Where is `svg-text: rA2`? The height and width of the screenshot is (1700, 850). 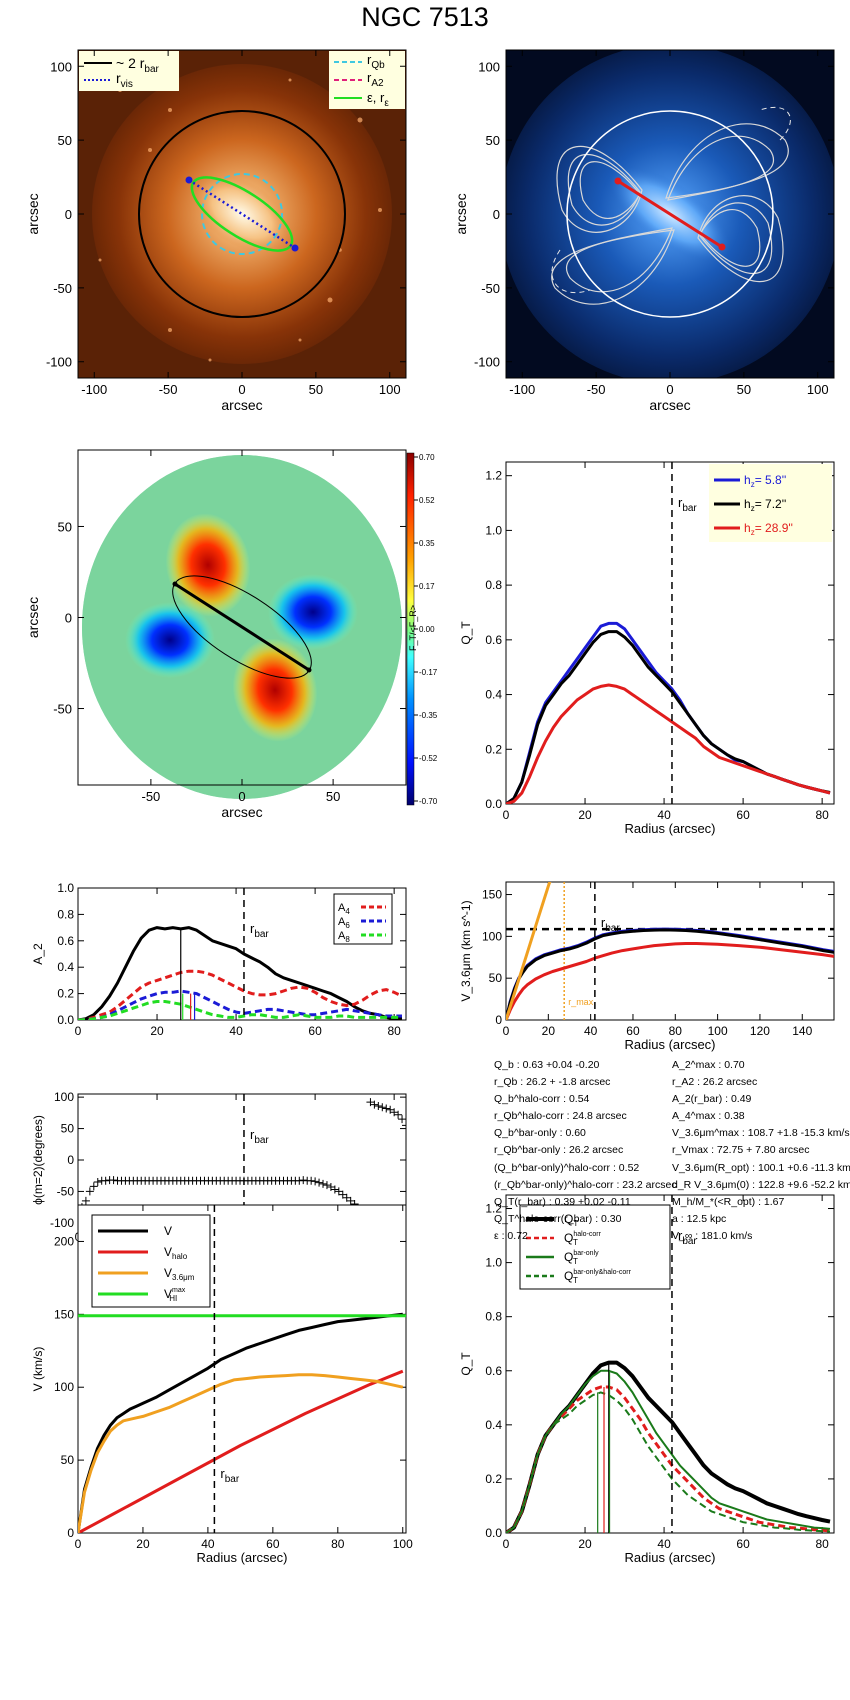
svg-text: rA2 is located at coordinates (375, 79).